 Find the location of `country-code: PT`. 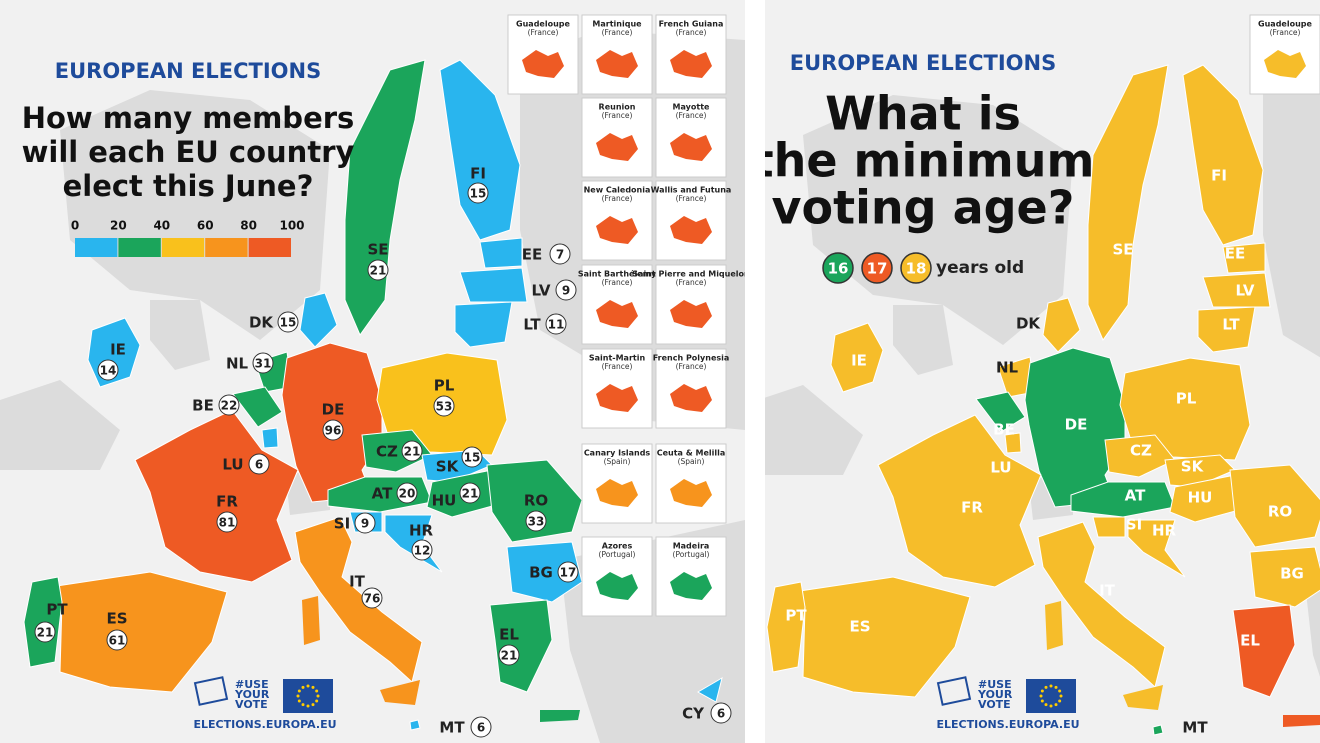

country-code: PT is located at coordinates (796, 616).